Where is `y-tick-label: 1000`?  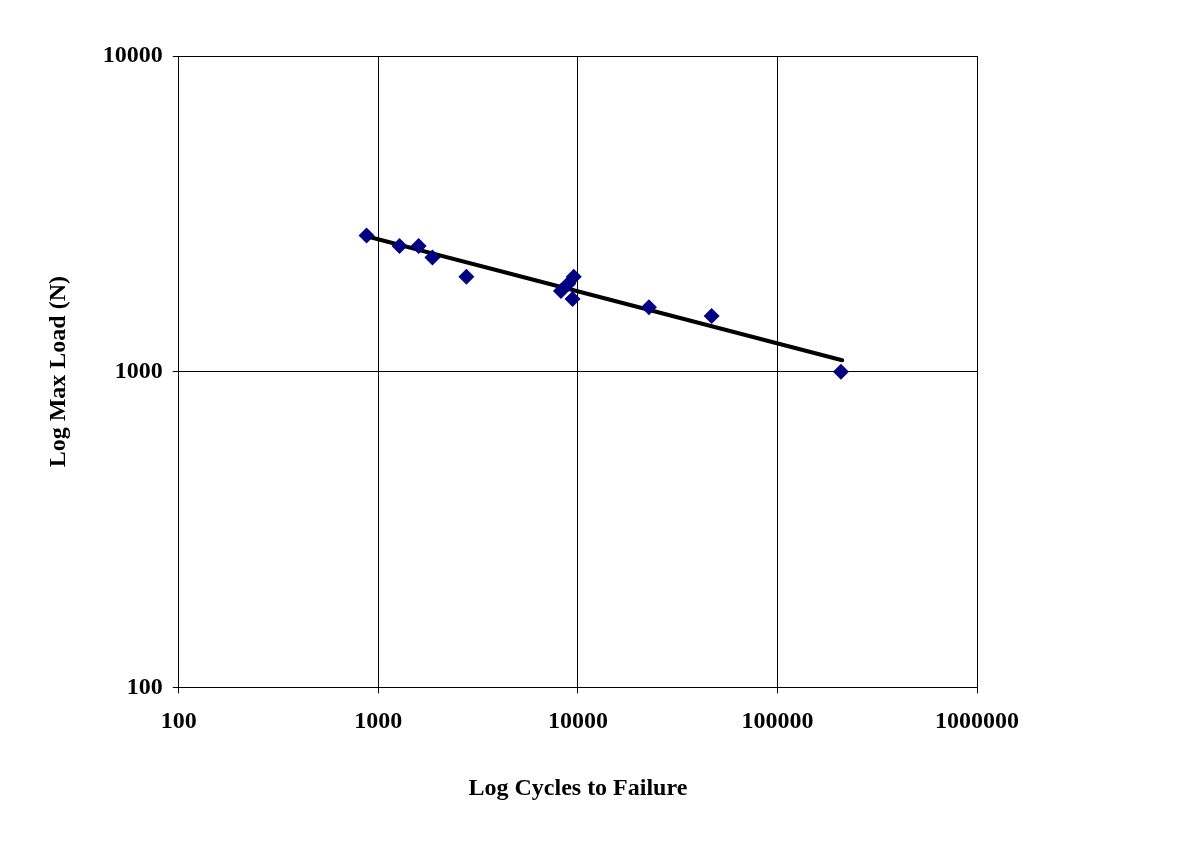
y-tick-label: 1000 is located at coordinates (138, 369).